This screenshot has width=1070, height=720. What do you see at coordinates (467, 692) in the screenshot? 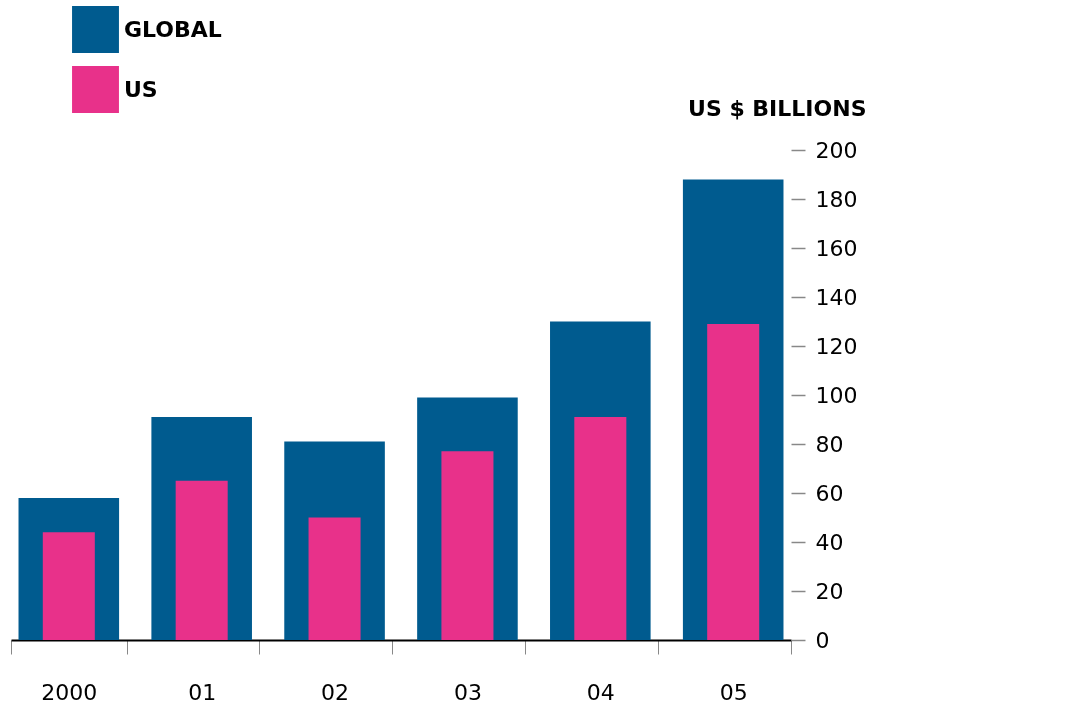
I see `x-tick-label: 03` at bounding box center [467, 692].